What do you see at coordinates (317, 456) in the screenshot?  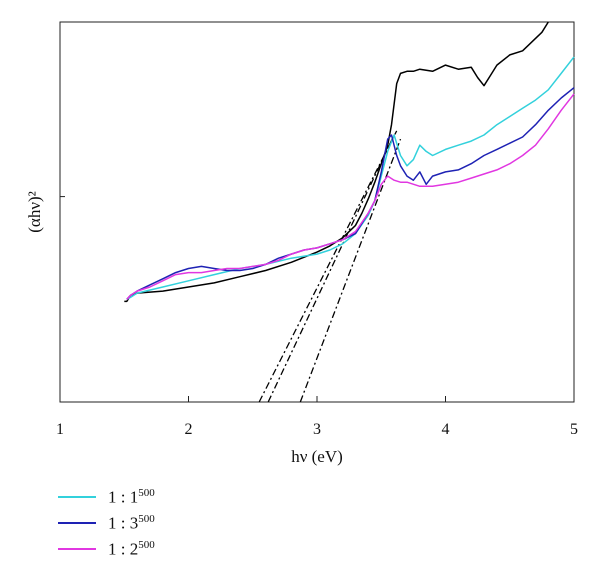 I see `x-axis-title: hν (eV)` at bounding box center [317, 456].